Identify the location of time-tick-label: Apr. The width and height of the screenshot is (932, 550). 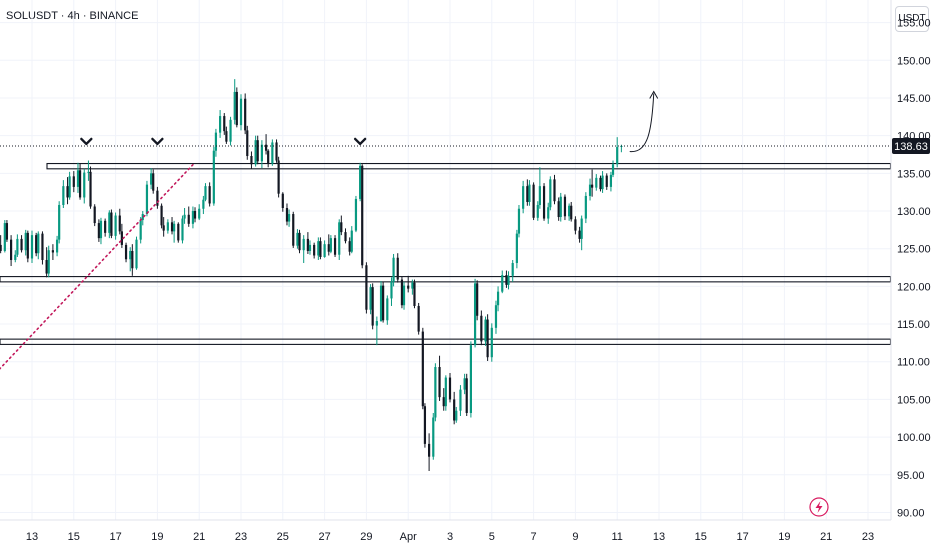
(408, 537).